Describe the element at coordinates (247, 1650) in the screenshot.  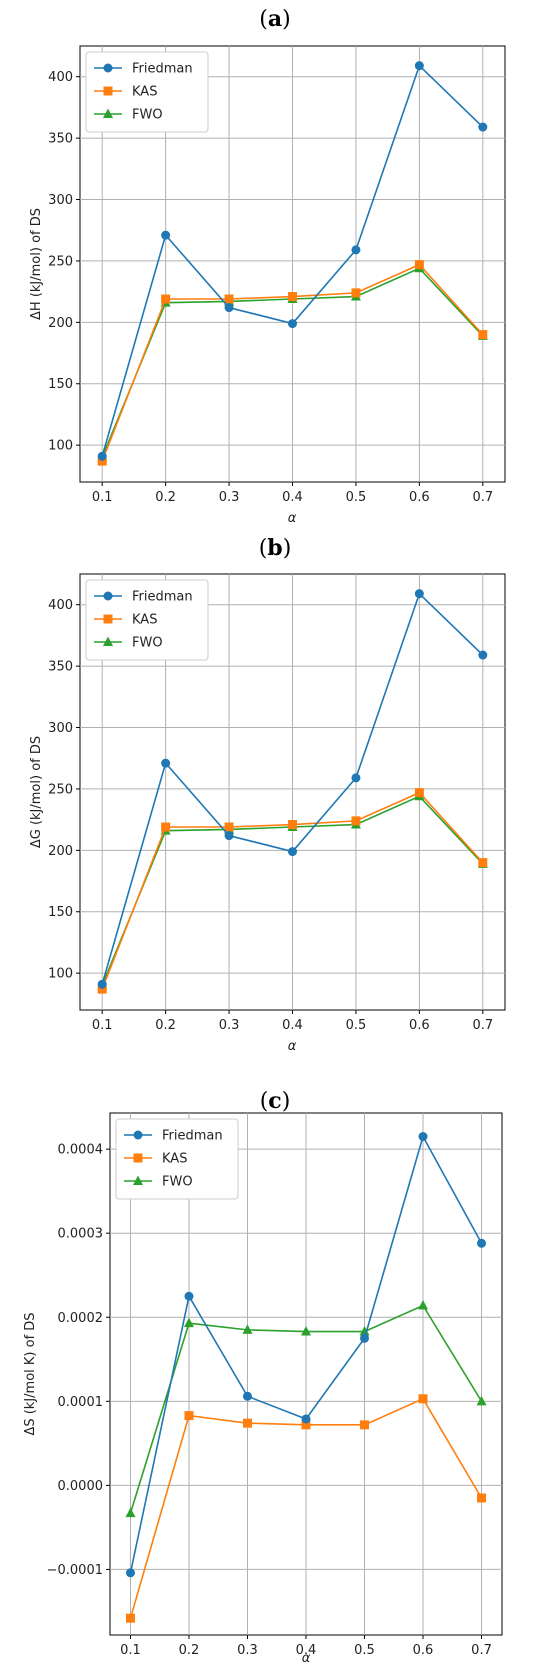
I see `panel-c-x-tick-label: 0.3` at that location.